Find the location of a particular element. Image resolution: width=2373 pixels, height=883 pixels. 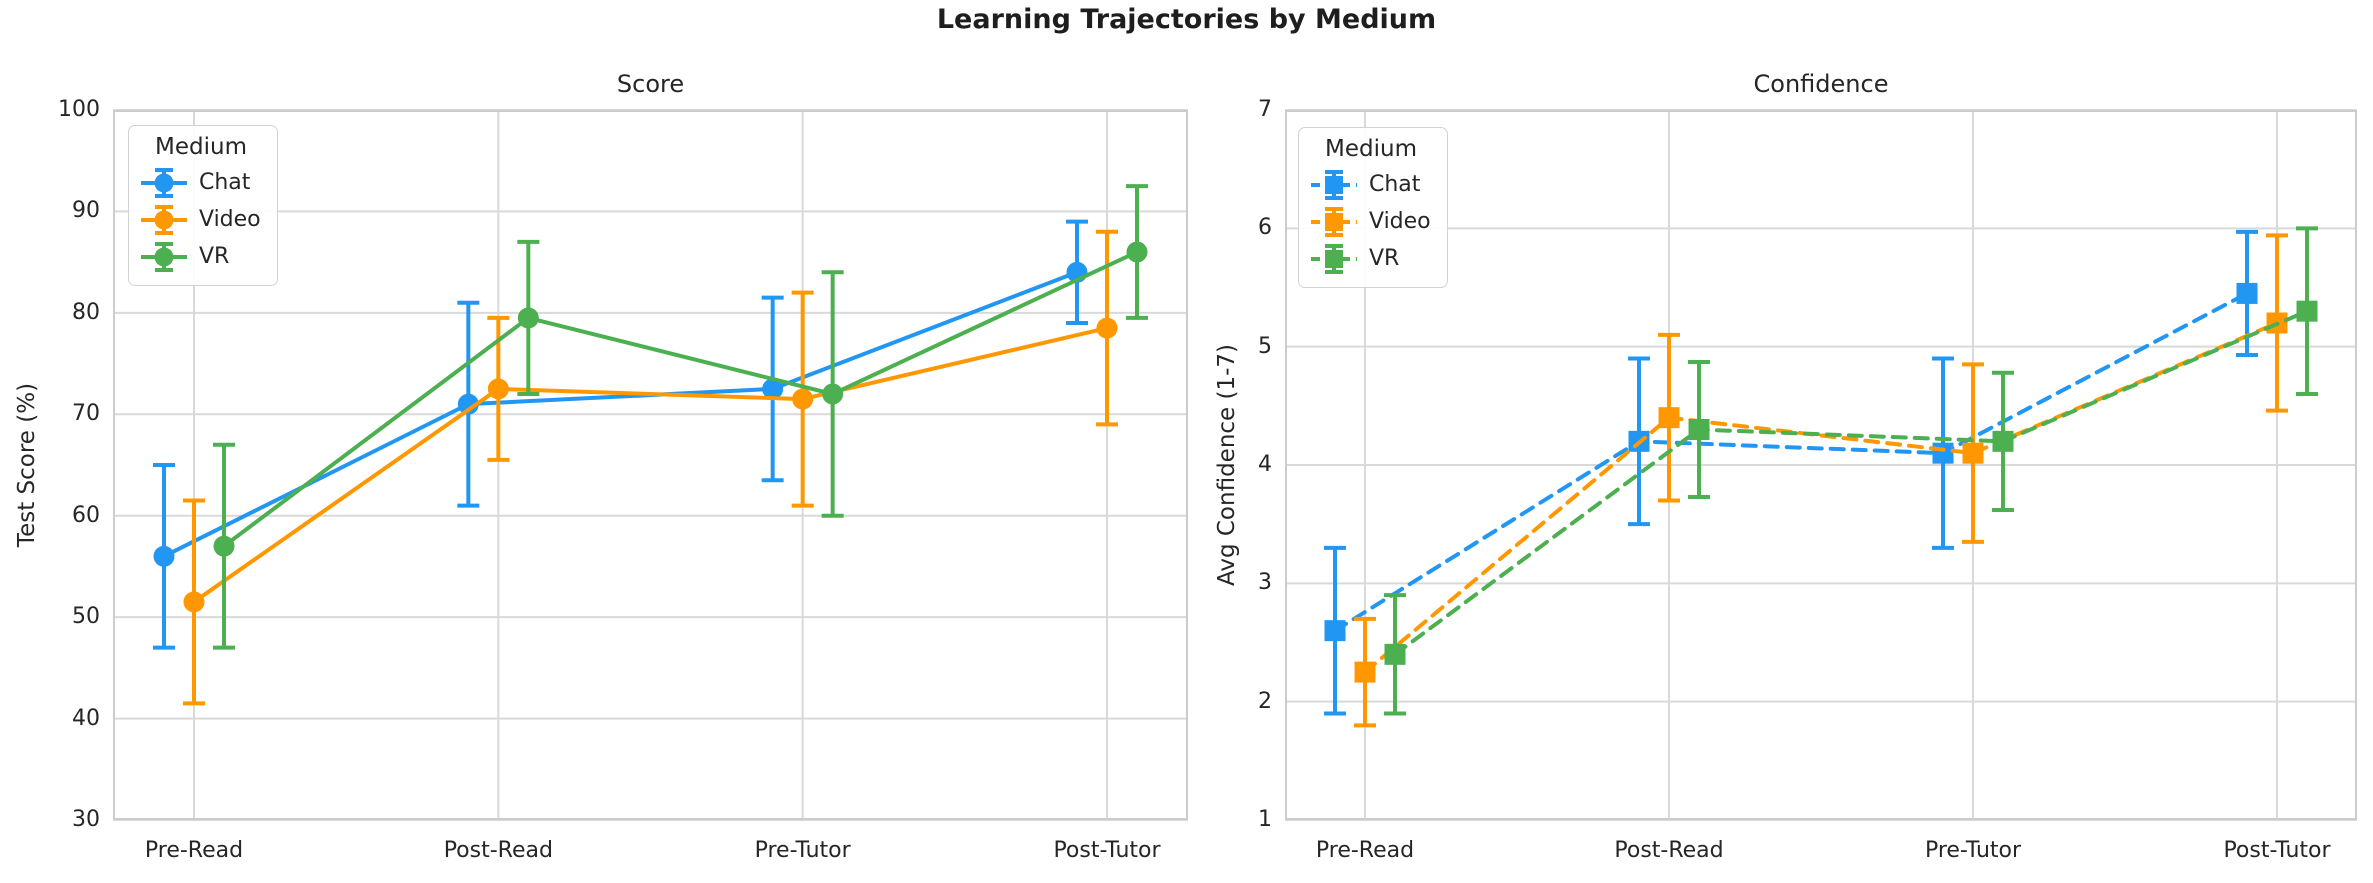

y-tick-label: 1 is located at coordinates (1265, 819).